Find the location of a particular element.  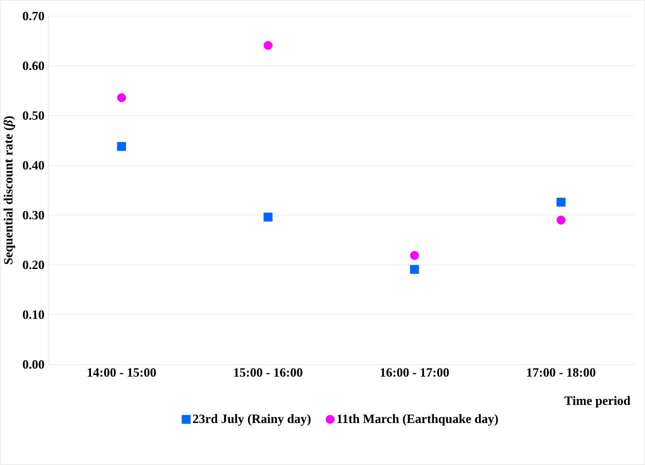

y-tick-label: 0.10 is located at coordinates (33, 314).